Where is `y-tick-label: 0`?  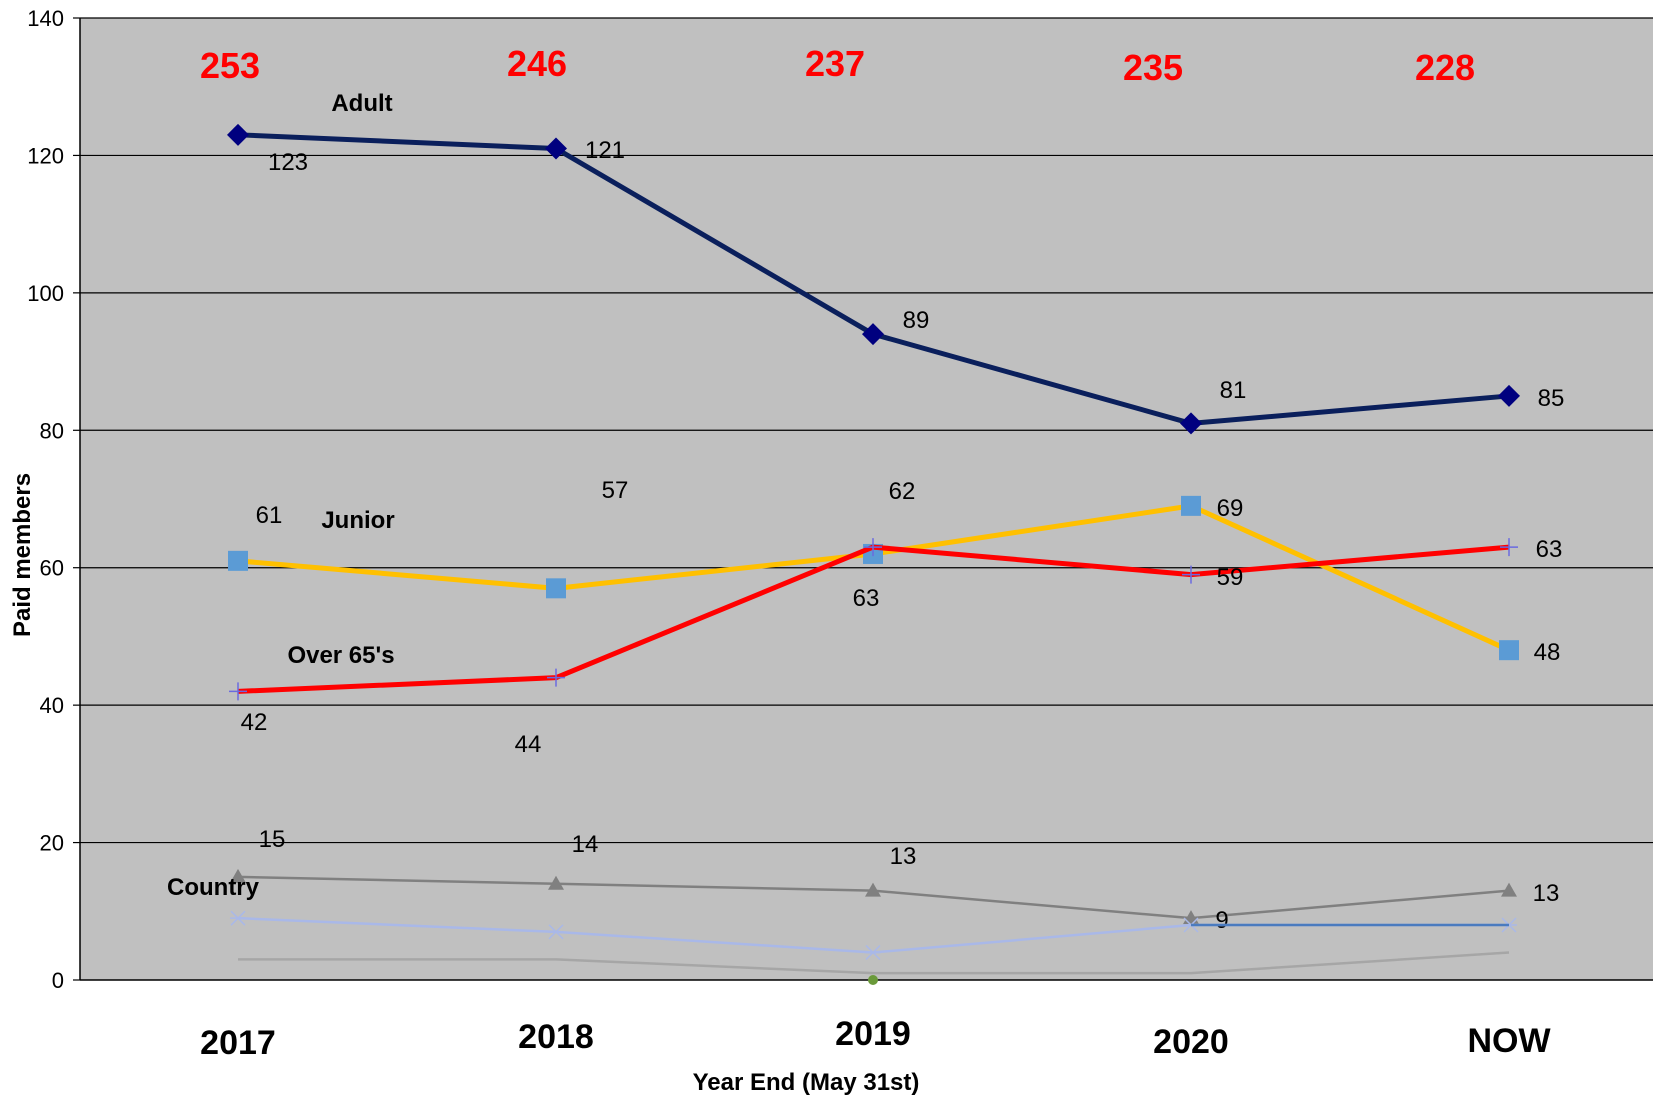
y-tick-label: 0 is located at coordinates (58, 980).